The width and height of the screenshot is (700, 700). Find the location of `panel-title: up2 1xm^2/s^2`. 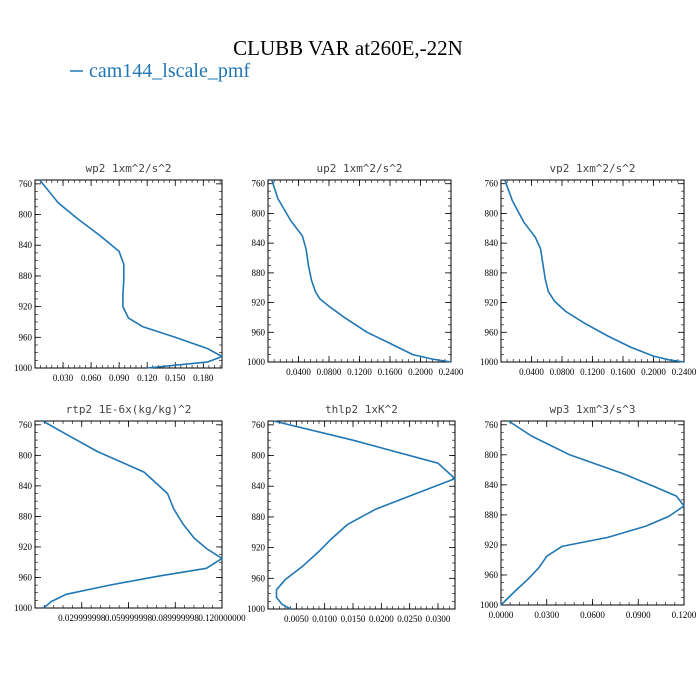

panel-title: up2 1xm^2/s^2 is located at coordinates (359, 168).